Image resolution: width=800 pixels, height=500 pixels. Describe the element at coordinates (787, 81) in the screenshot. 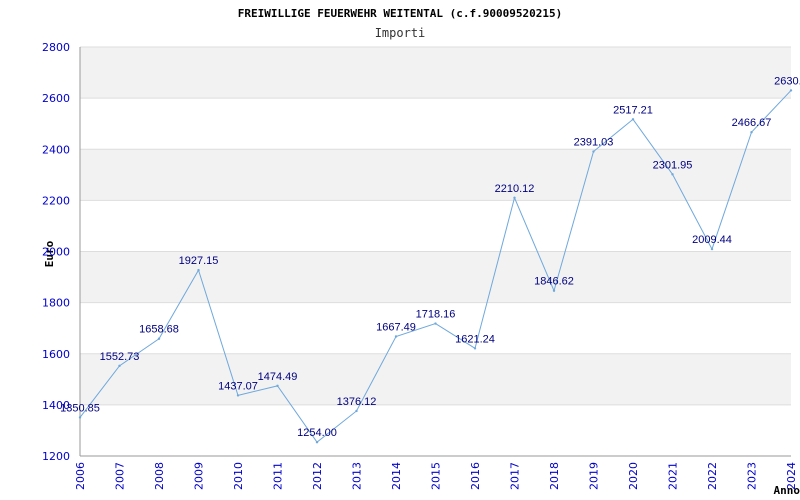

I see `data-label: 2630.1` at that location.